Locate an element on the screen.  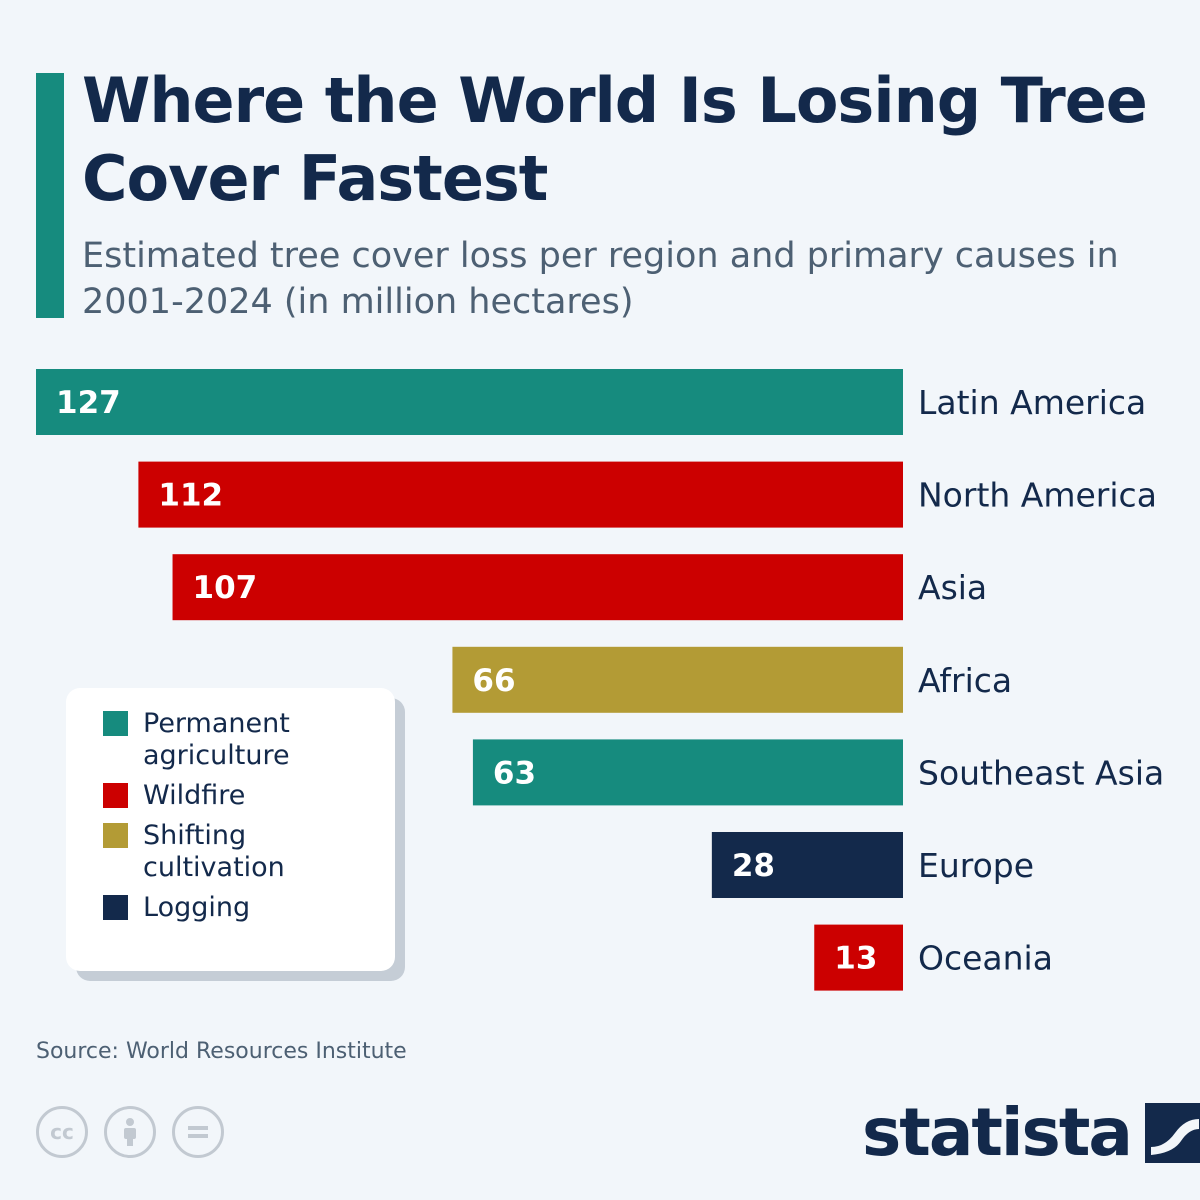
legend-item-logging: Logging is located at coordinates (249, 908).